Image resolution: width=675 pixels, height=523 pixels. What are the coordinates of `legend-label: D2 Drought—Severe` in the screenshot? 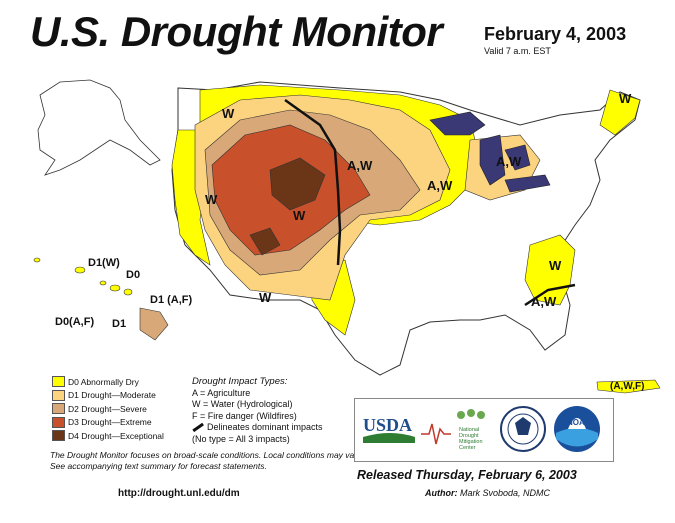 It's located at (107, 408).